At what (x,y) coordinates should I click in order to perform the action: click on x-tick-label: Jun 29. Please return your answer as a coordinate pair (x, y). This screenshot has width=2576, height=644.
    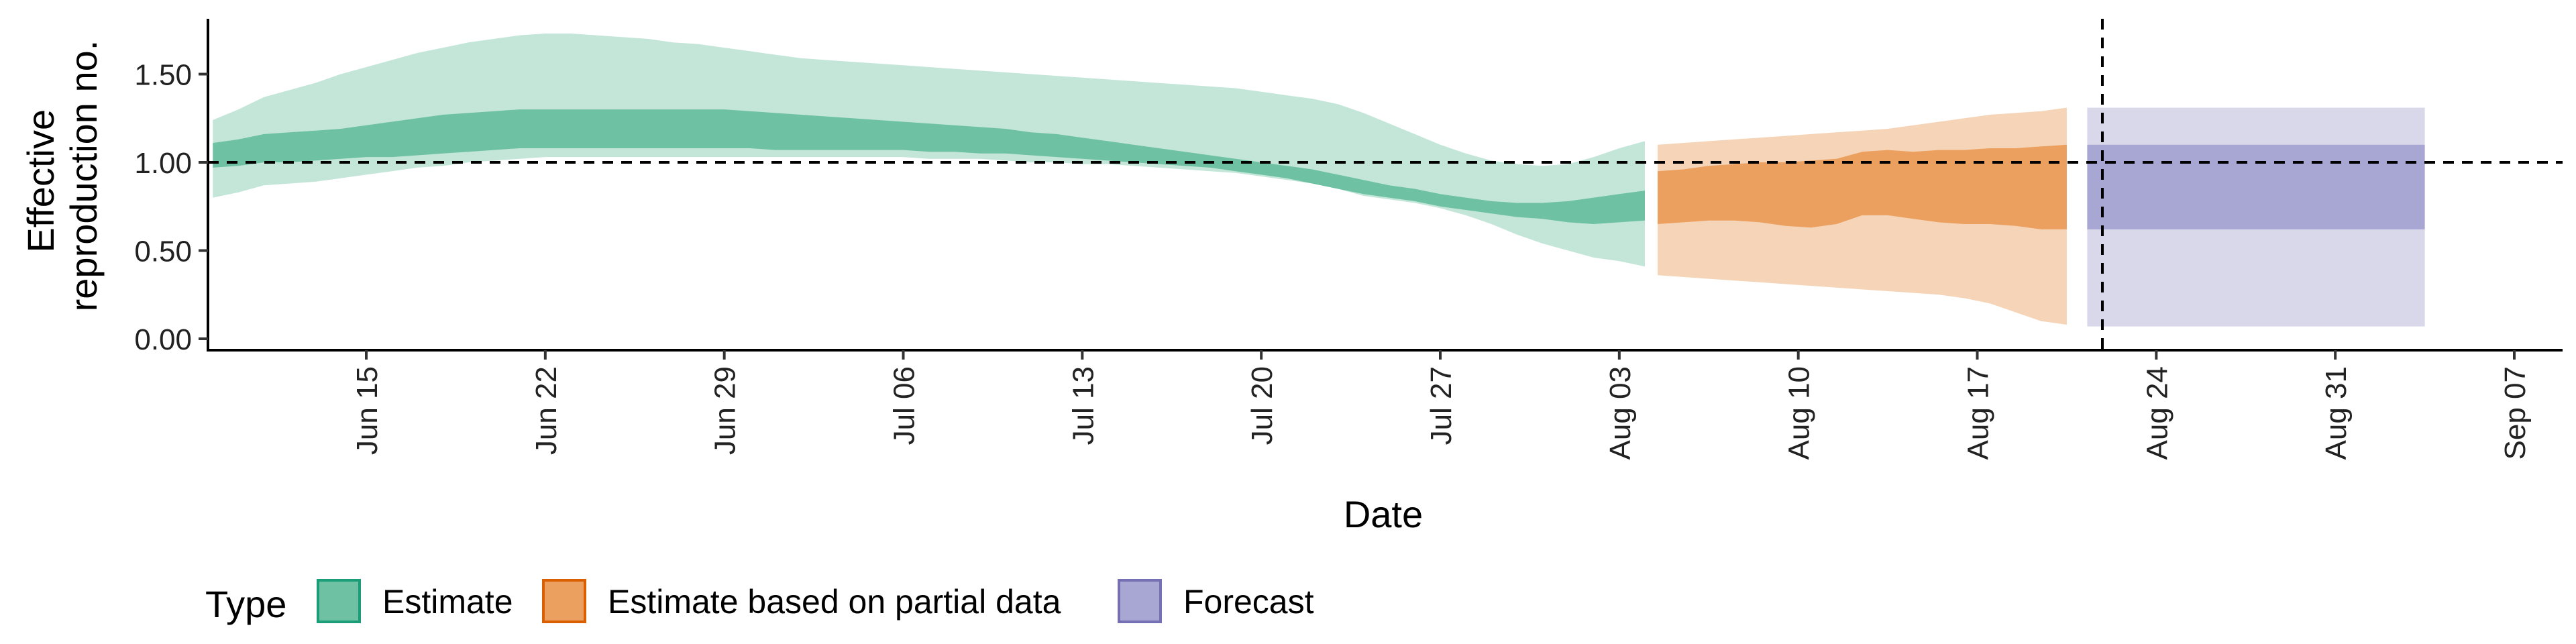
    Looking at the image, I should click on (725, 410).